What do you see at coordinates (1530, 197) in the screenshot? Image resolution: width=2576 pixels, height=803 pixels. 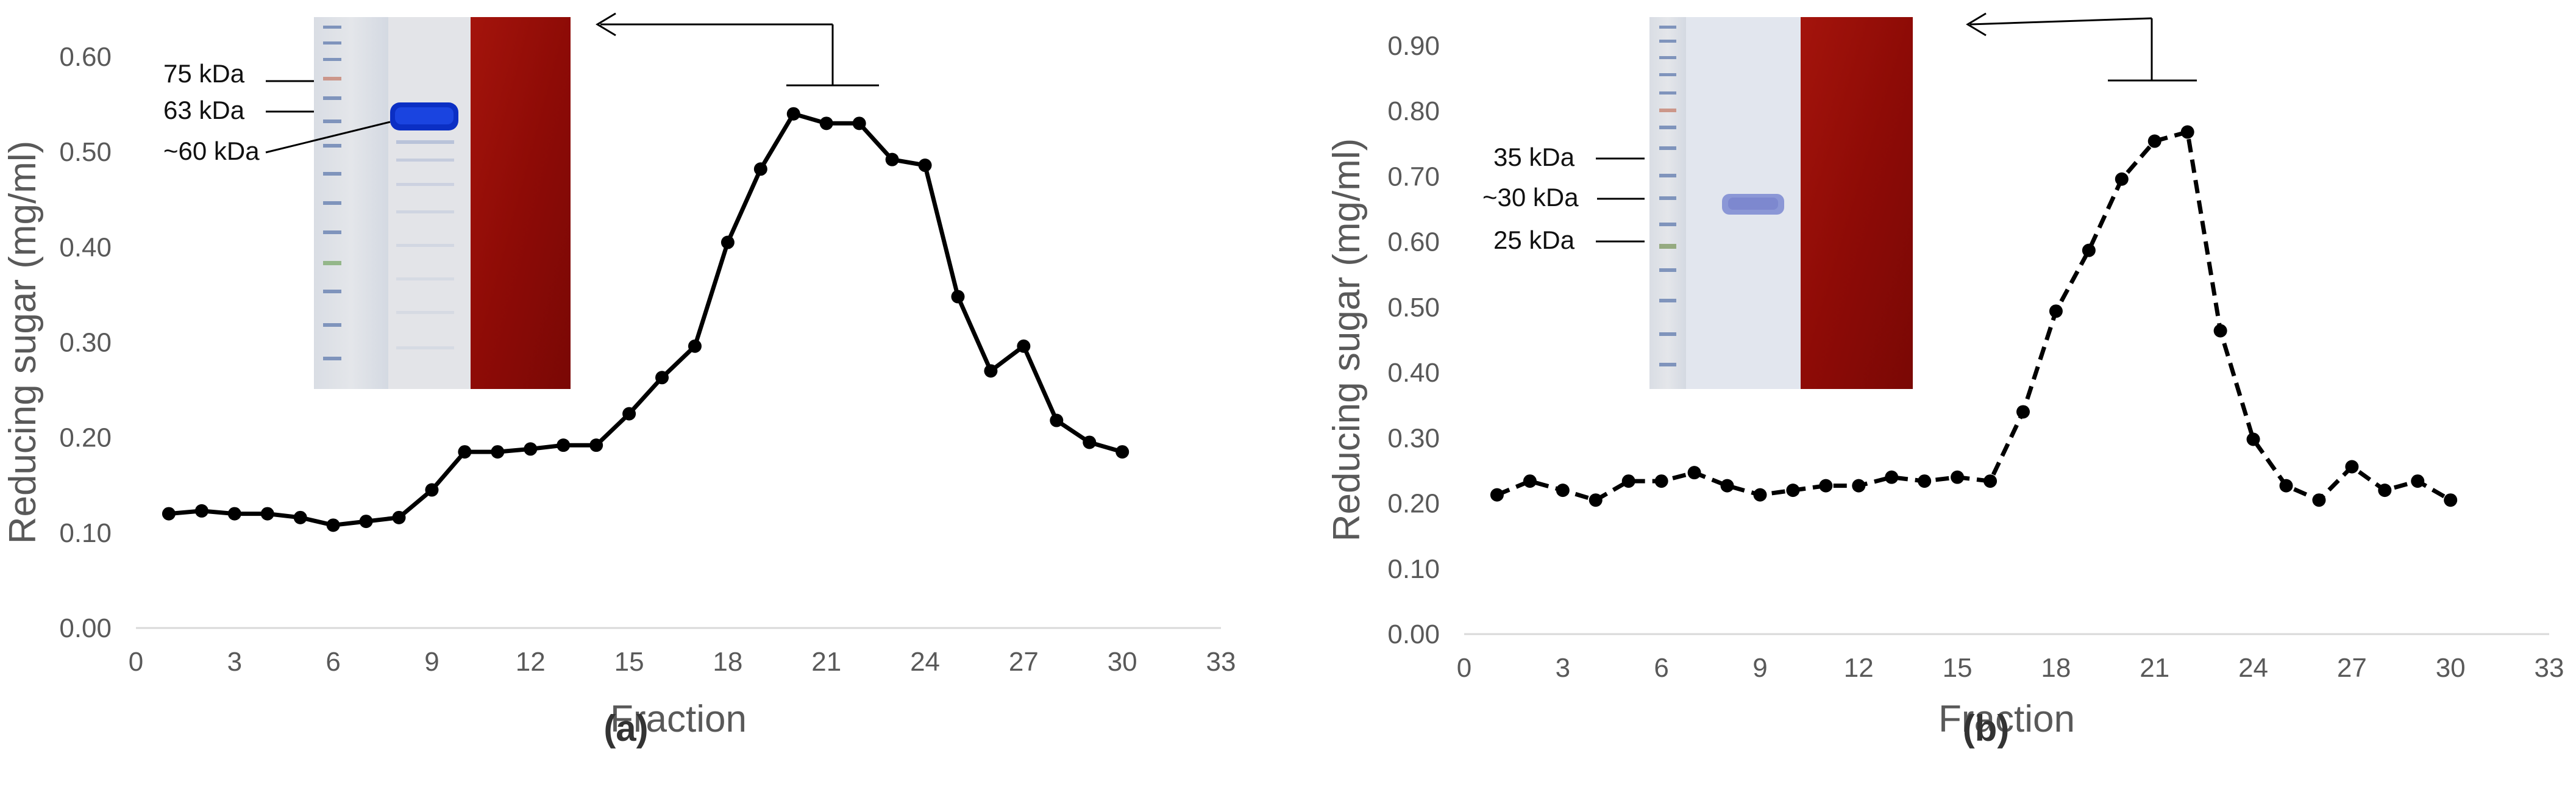 I see `svg-text: ~30 kDa` at bounding box center [1530, 197].